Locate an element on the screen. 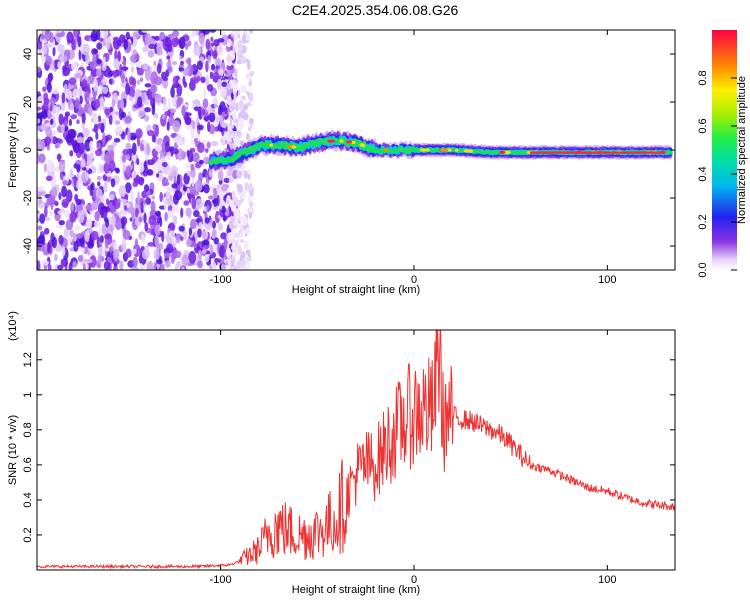 Image resolution: width=750 pixels, height=600 pixels. signal-core is located at coordinates (598, 152).